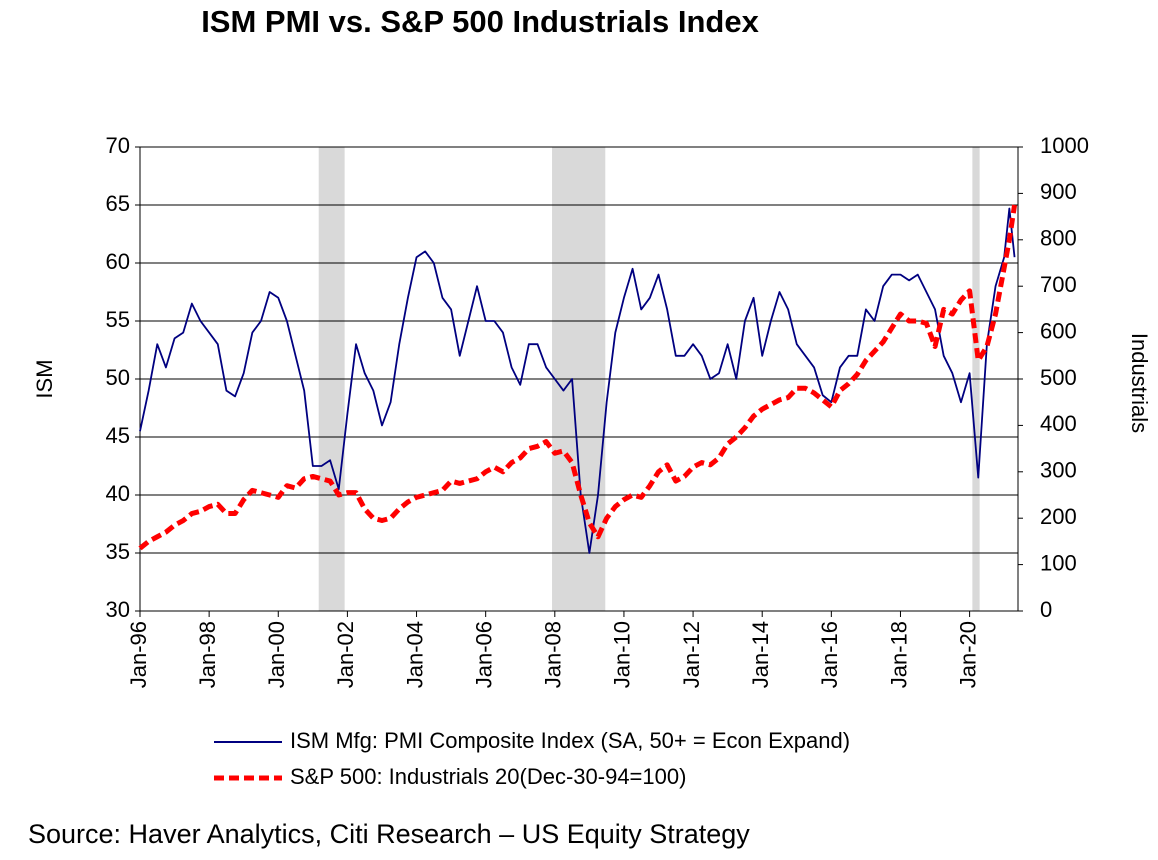 This screenshot has height=860, width=1158. What do you see at coordinates (1058, 562) in the screenshot?
I see `y2-tick-label: 100` at bounding box center [1058, 562].